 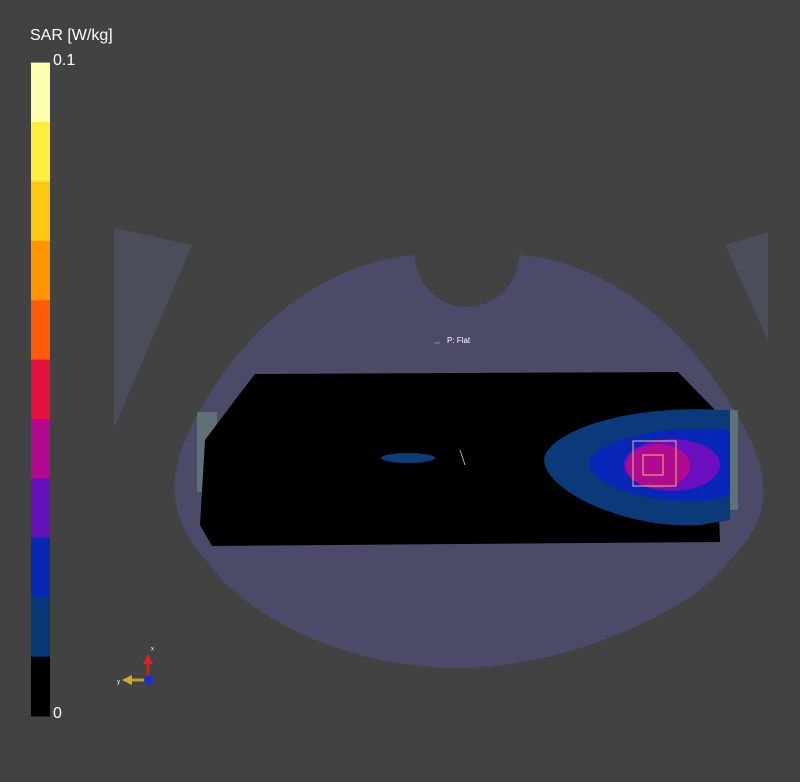 I want to click on colorbar-min: 0, so click(x=57, y=713).